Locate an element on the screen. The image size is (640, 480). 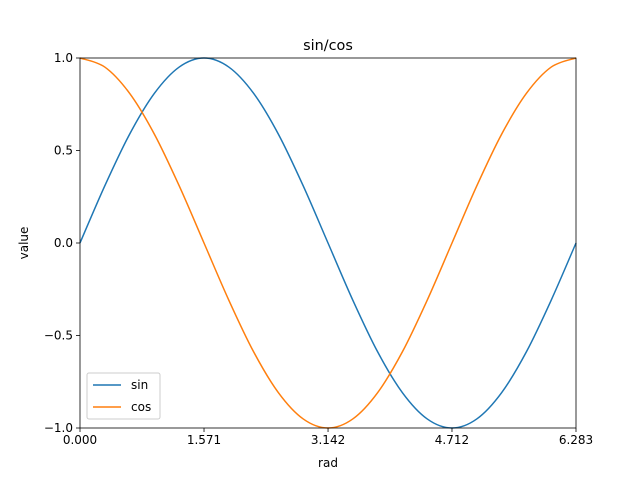
x-tick-label: 4.712 is located at coordinates (452, 440).